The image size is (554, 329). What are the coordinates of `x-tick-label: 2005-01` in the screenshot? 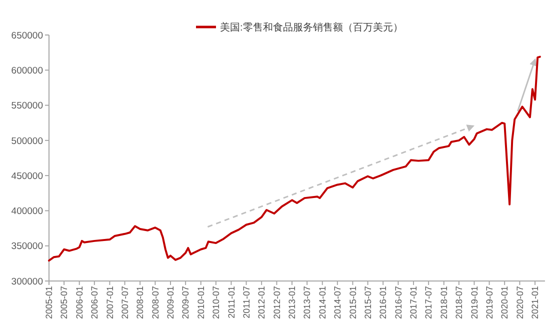 It's located at (49, 303).